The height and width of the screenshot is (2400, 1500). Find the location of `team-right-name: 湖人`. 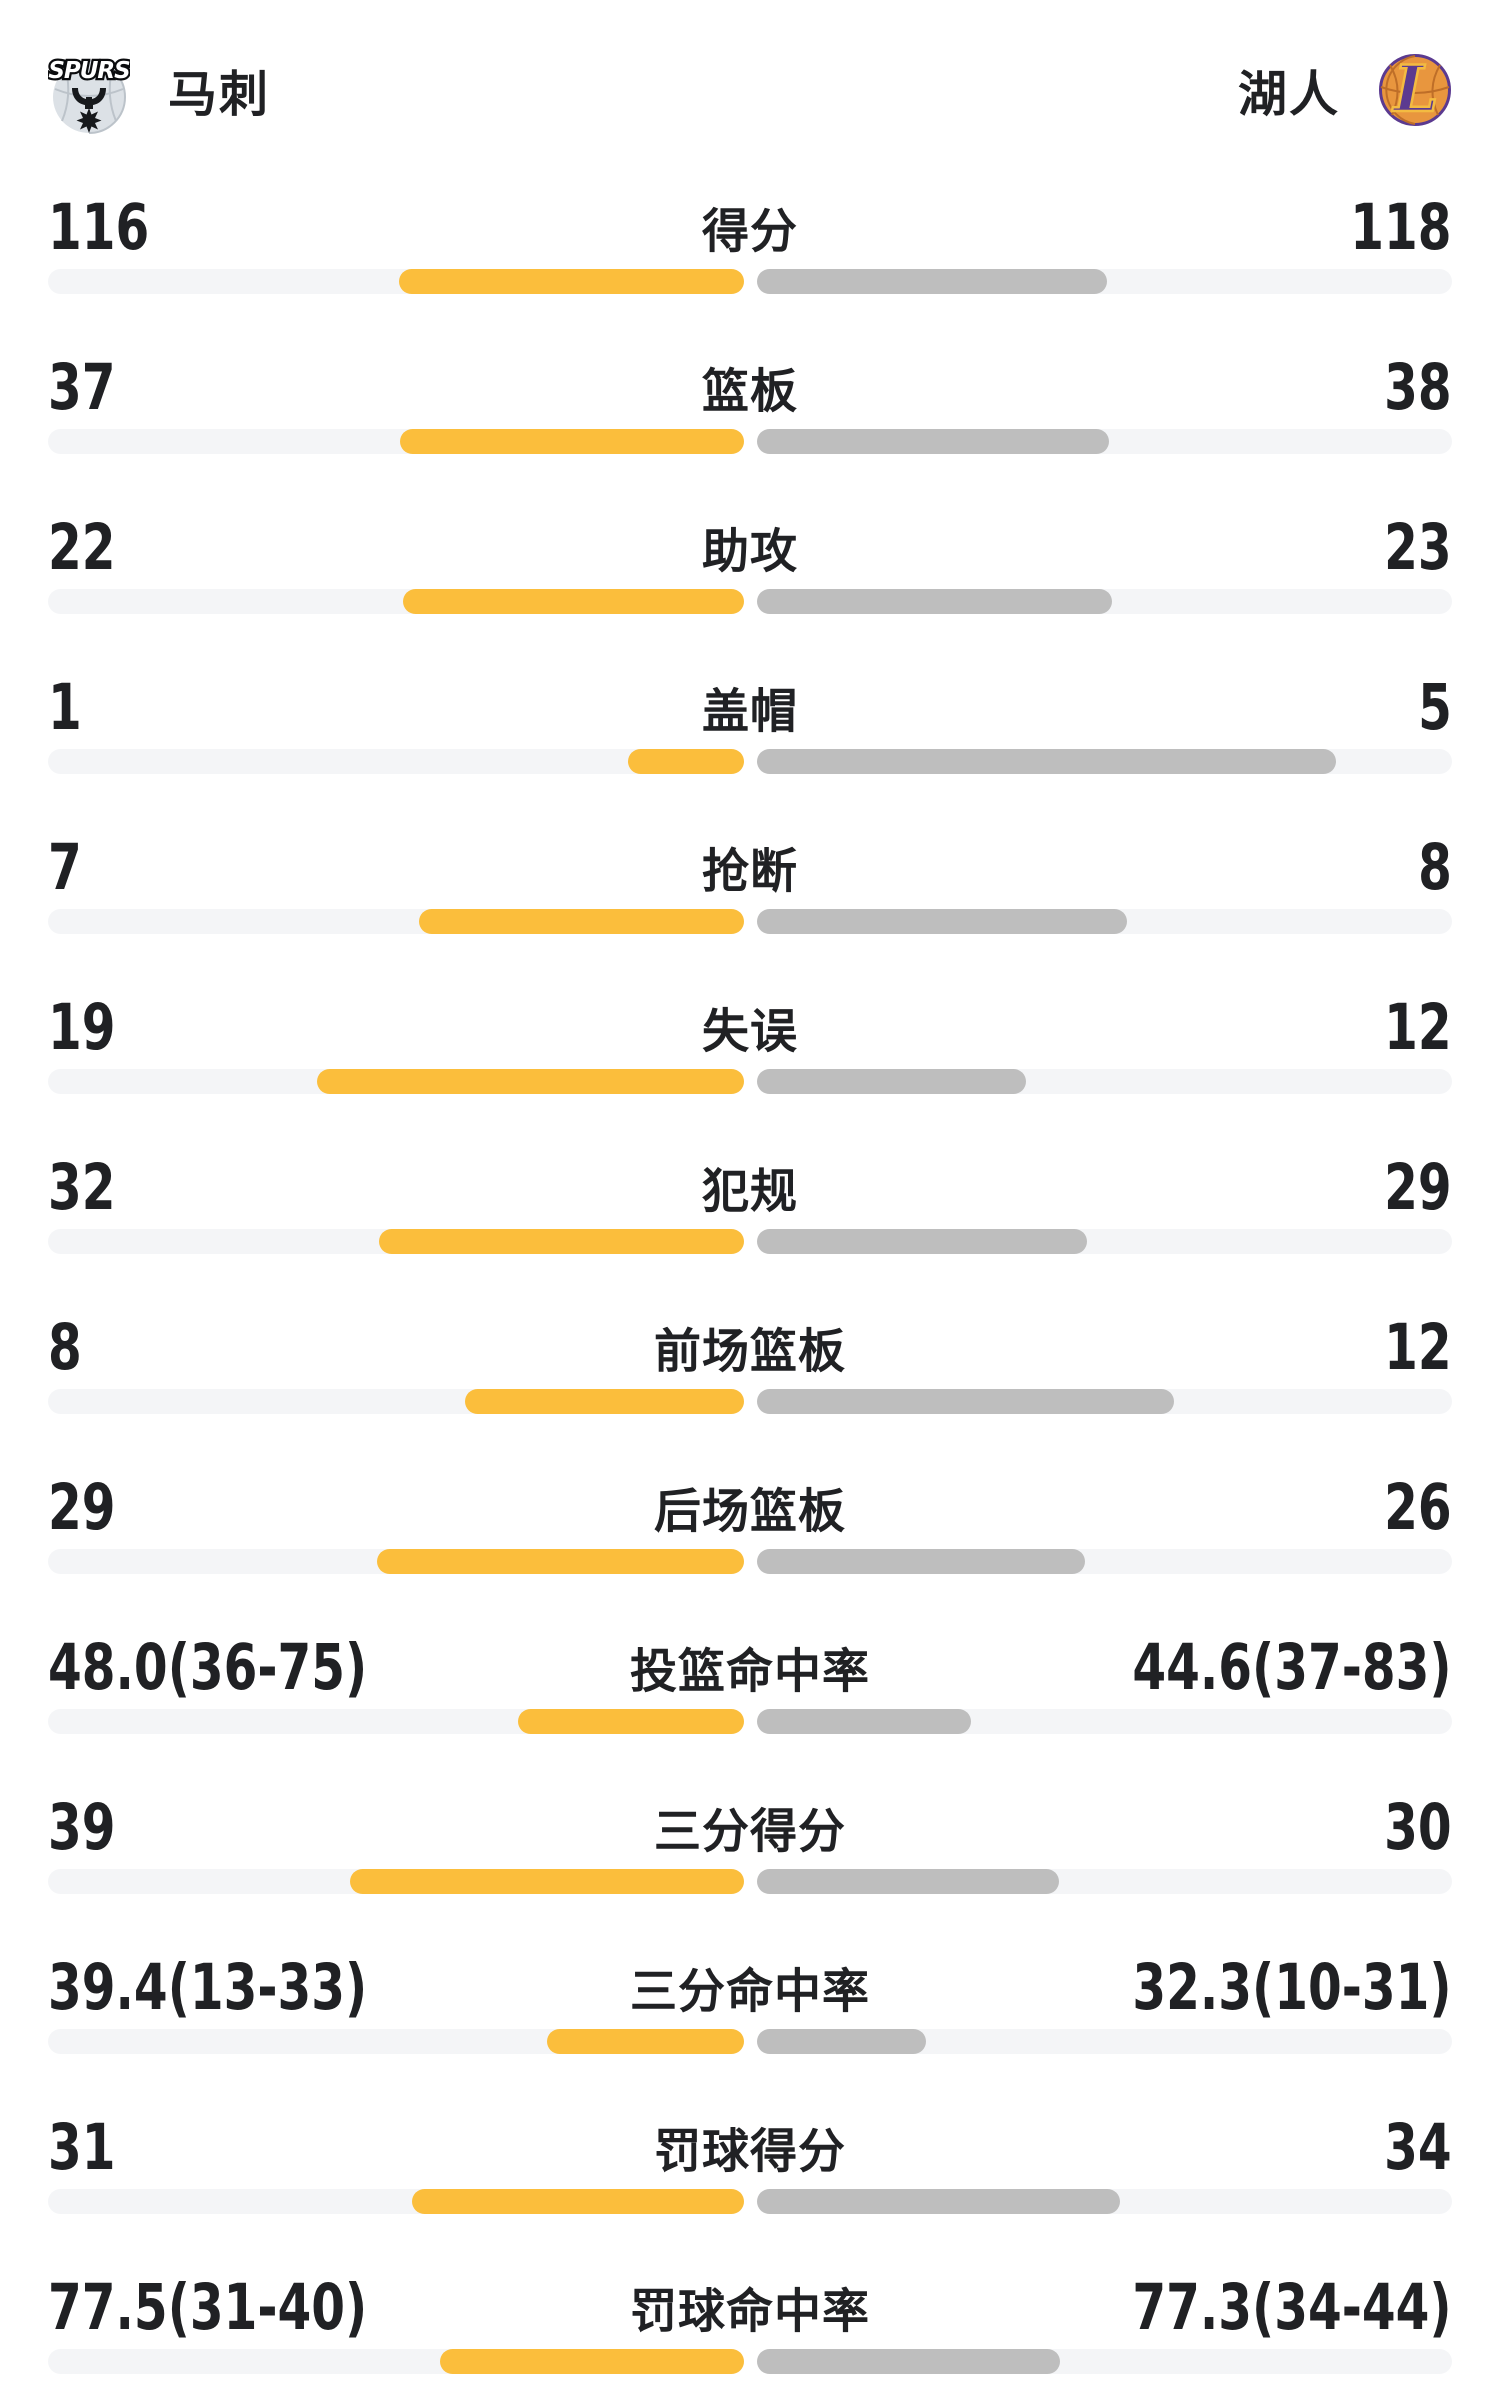

team-right-name: 湖人 is located at coordinates (1288, 94).